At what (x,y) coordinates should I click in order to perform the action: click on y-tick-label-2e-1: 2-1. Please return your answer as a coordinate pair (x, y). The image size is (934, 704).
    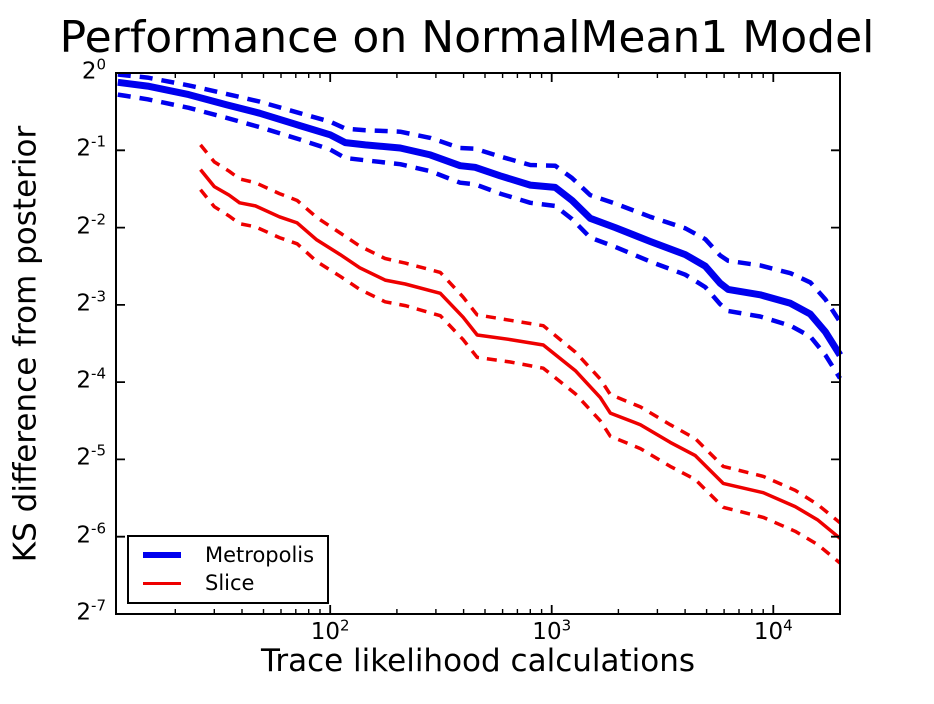
    Looking at the image, I should click on (91, 147).